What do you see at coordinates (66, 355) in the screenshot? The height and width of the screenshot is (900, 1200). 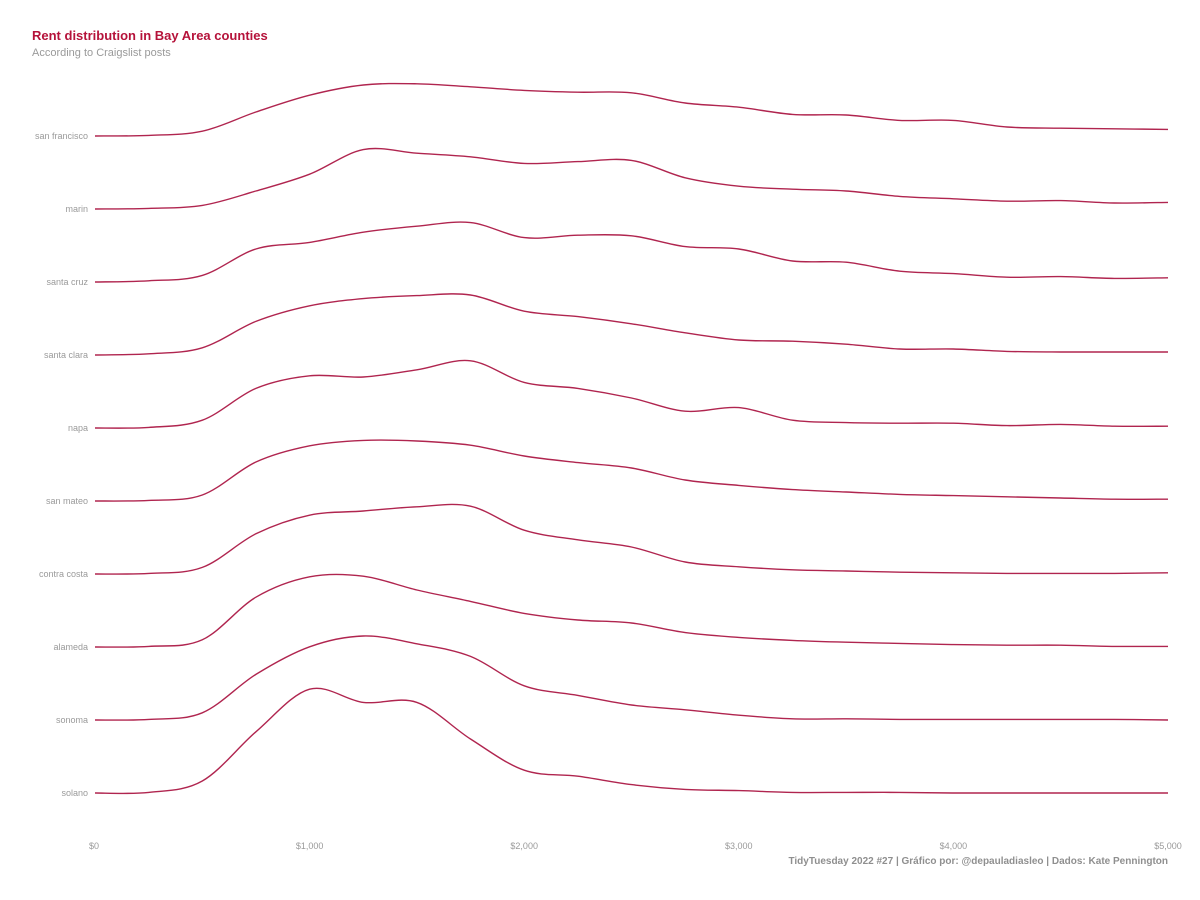 I see `y-label-santa-clara: santa clara` at bounding box center [66, 355].